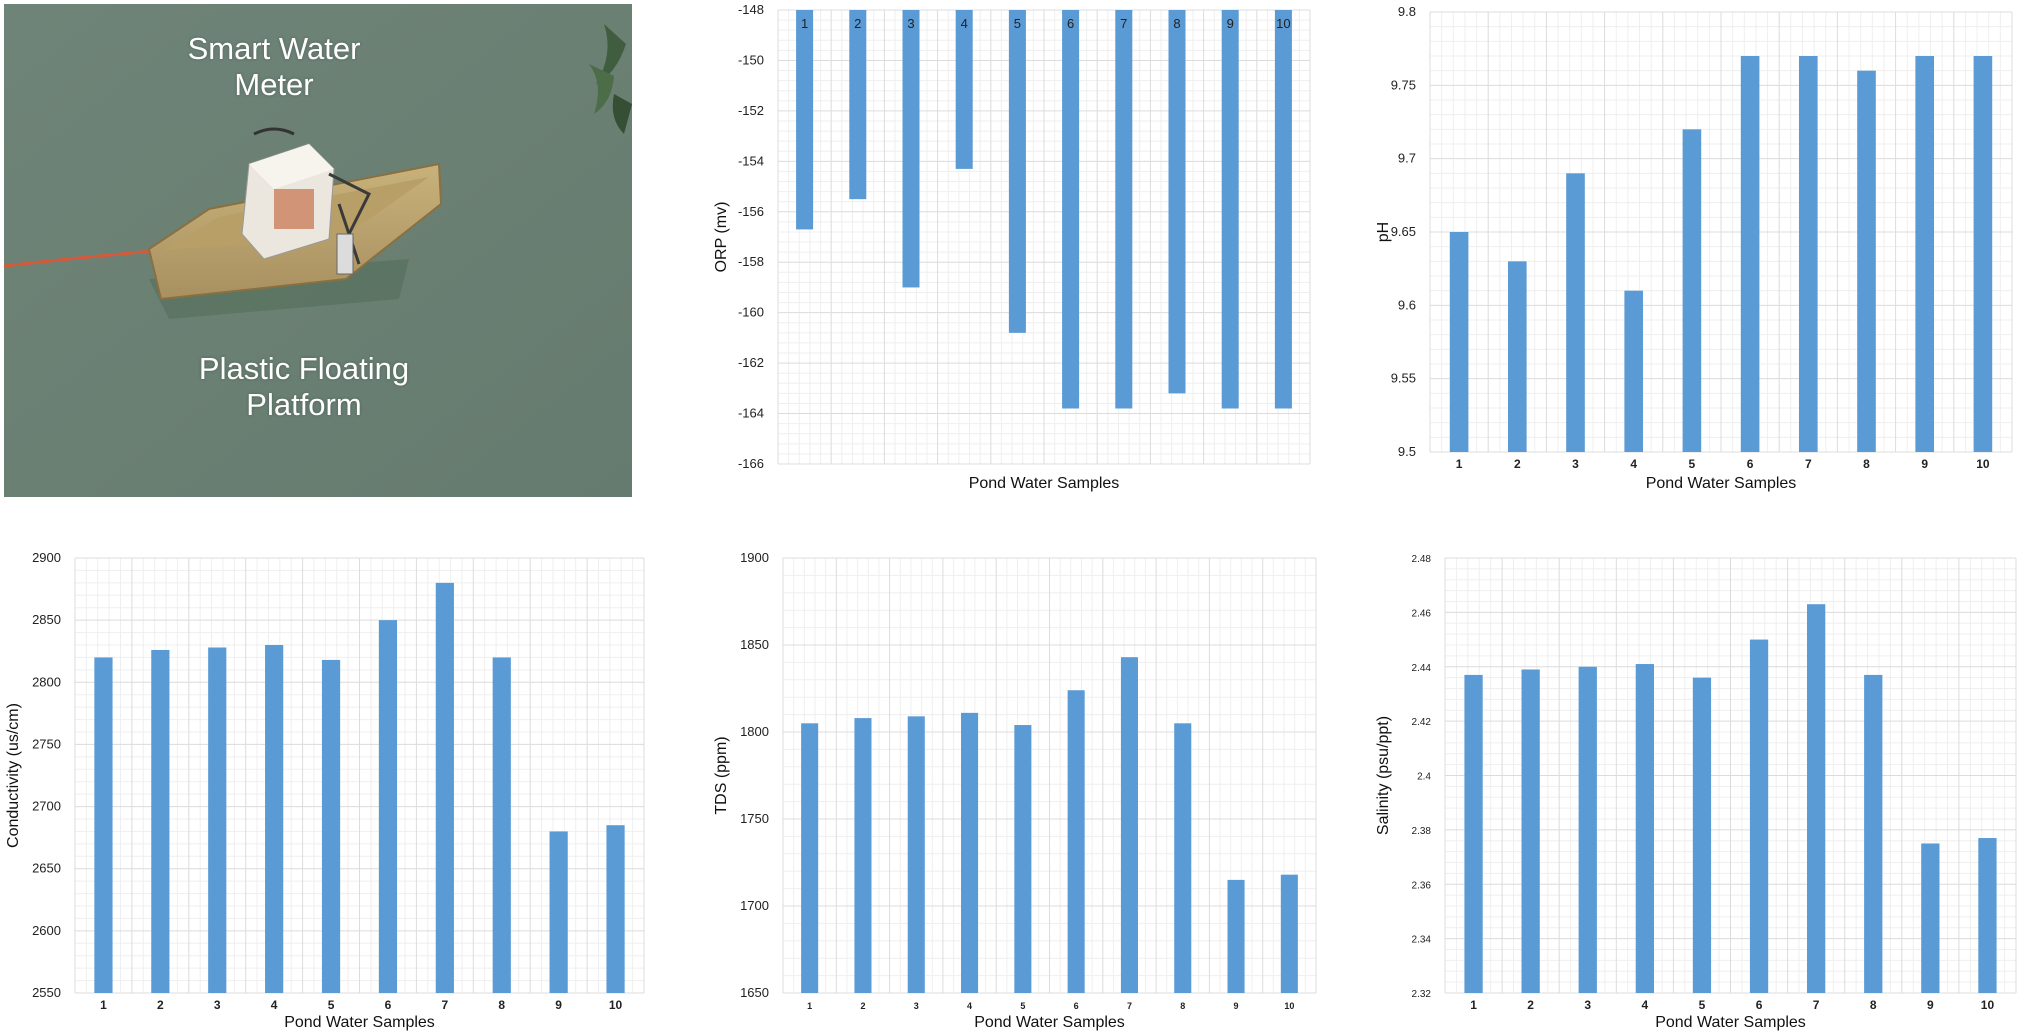  Describe the element at coordinates (721, 237) in the screenshot. I see `orp-y-axis-label: ORP (mv)` at that location.